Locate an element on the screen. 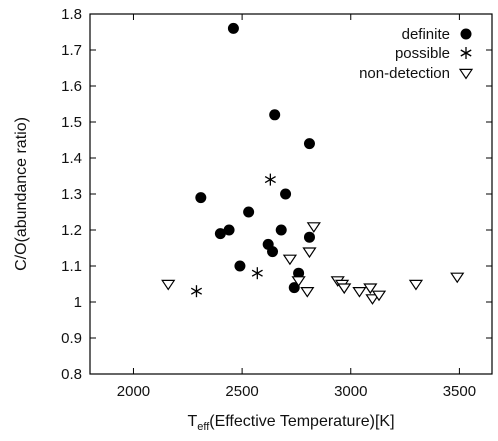 The width and height of the screenshot is (498, 441). y-tick-label: 1.4 is located at coordinates (71, 158).